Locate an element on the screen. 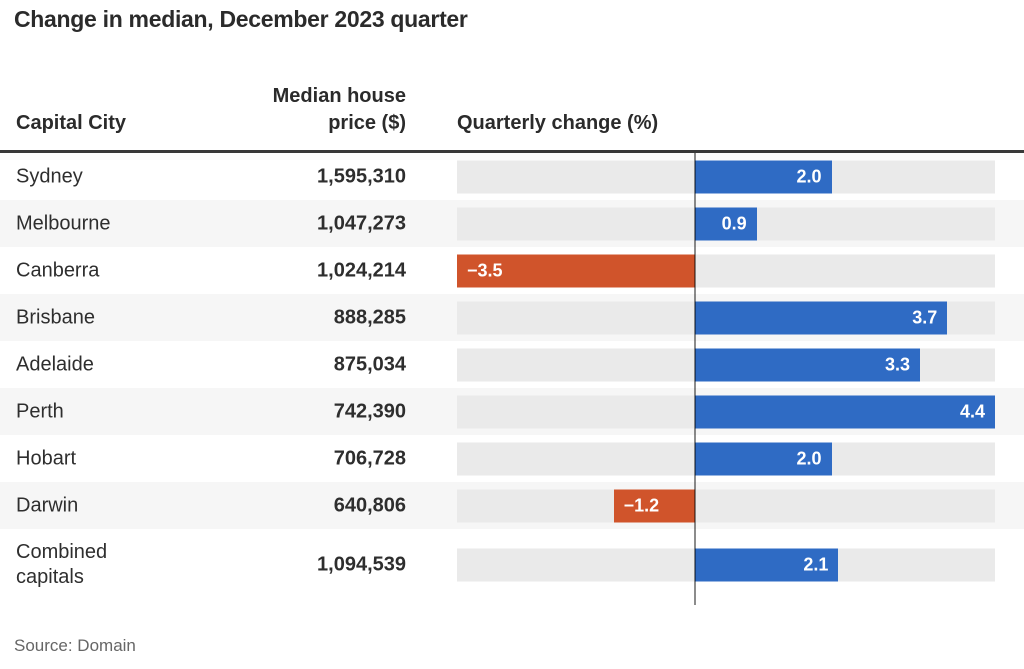 The image size is (1024, 669). header-median-house-price: Median house price ($) is located at coordinates (339, 109).